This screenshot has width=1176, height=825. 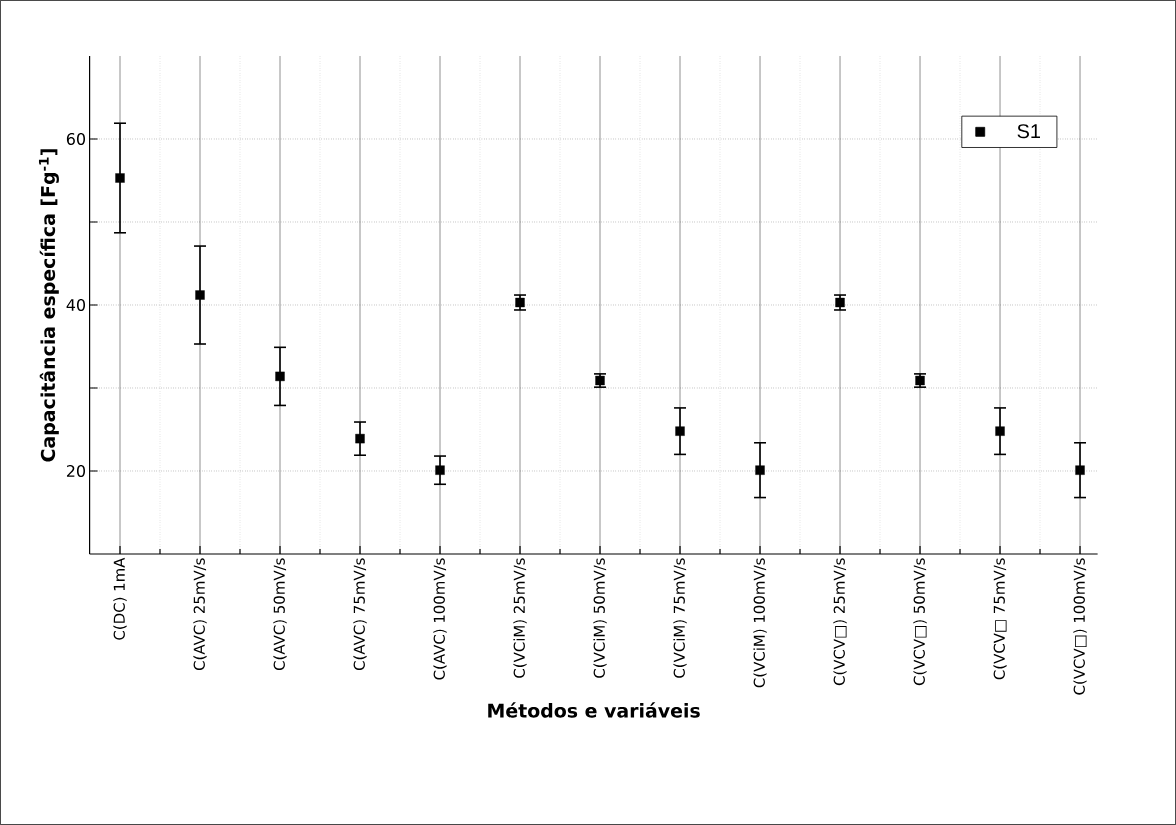 What do you see at coordinates (1000, 619) in the screenshot?
I see `x-tick-label: C(VCV□ 75mV/s` at bounding box center [1000, 619].